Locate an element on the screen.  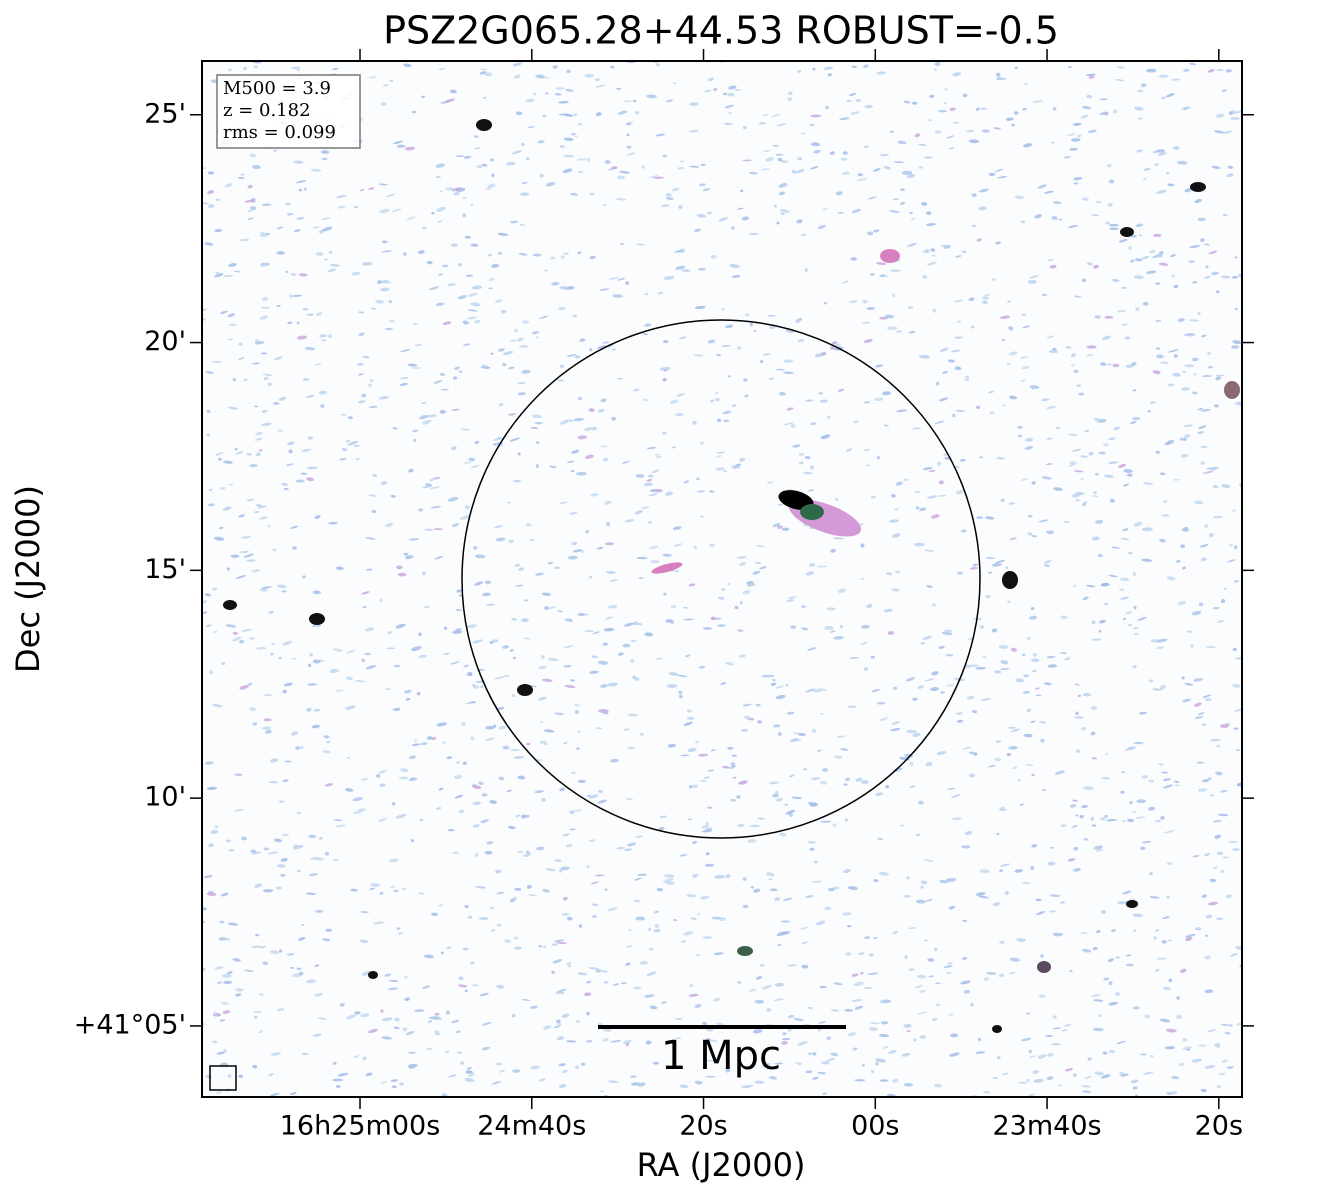
info-line: M500 = 3.9 is located at coordinates (277, 88).